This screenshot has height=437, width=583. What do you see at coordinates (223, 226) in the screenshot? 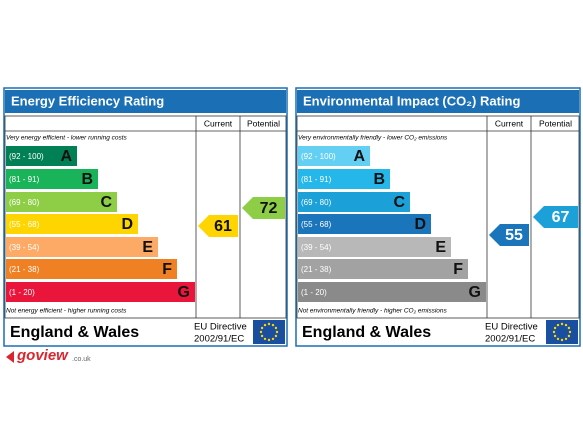
I see `rating-value: 61` at bounding box center [223, 226].